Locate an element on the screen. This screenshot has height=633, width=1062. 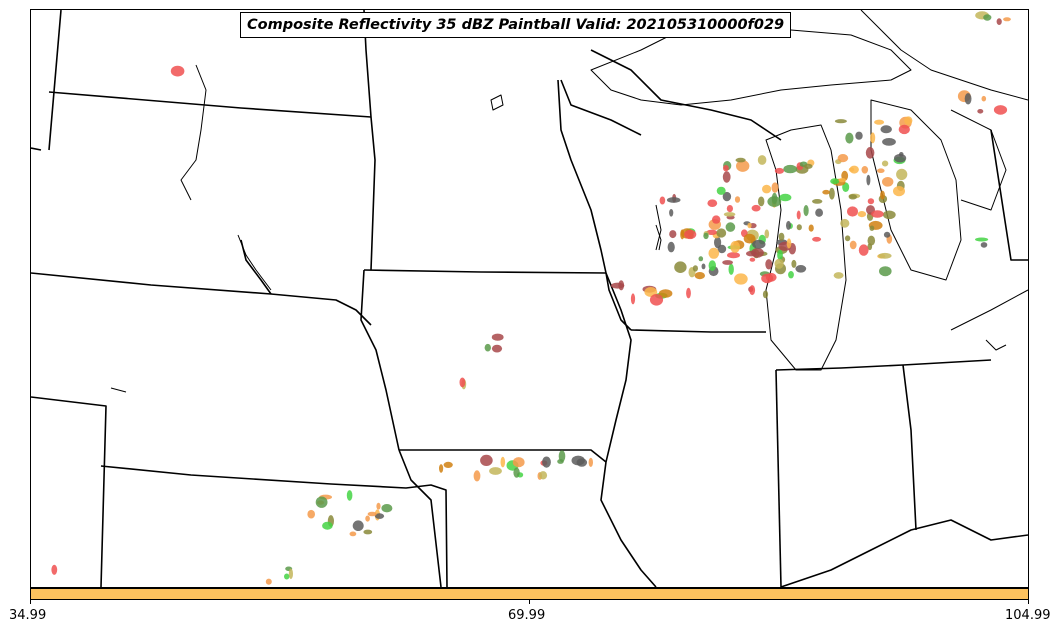
boundary-ia-west is located at coordinates (380, 360).